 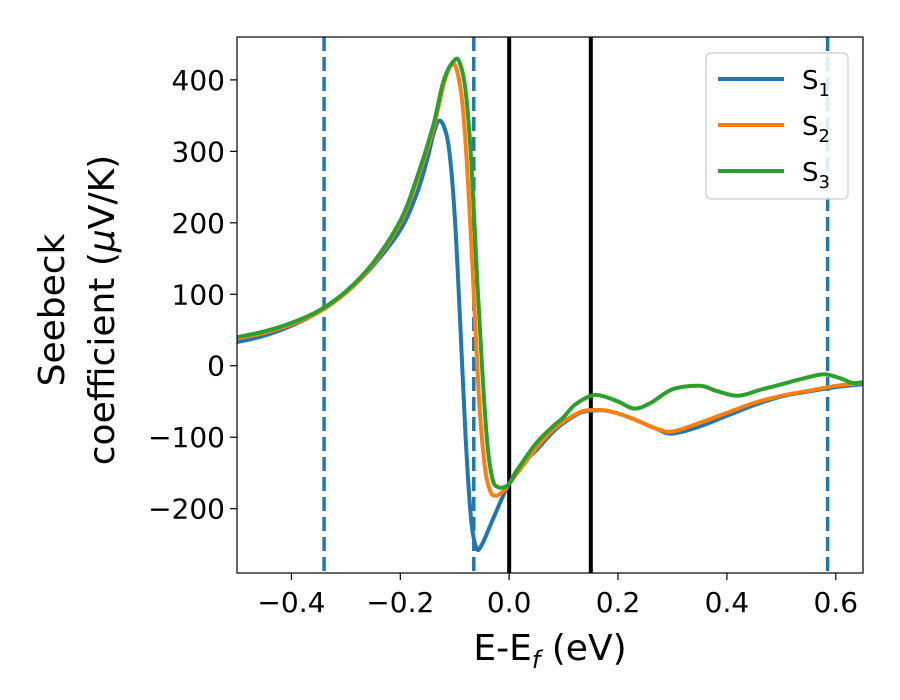 What do you see at coordinates (727, 602) in the screenshot?
I see `x-tick-label: 0.4` at bounding box center [727, 602].